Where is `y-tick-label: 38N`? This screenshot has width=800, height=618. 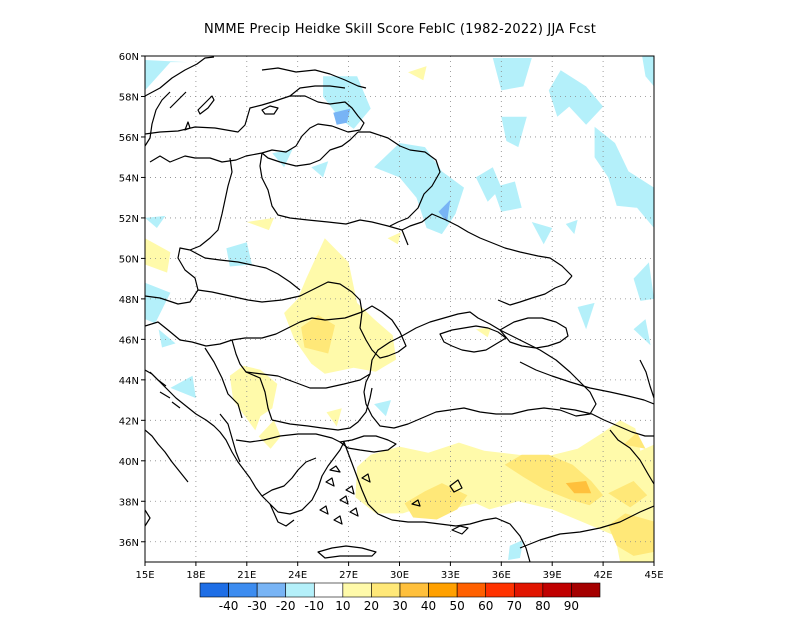
y-tick-label: 38N is located at coordinates (129, 502).